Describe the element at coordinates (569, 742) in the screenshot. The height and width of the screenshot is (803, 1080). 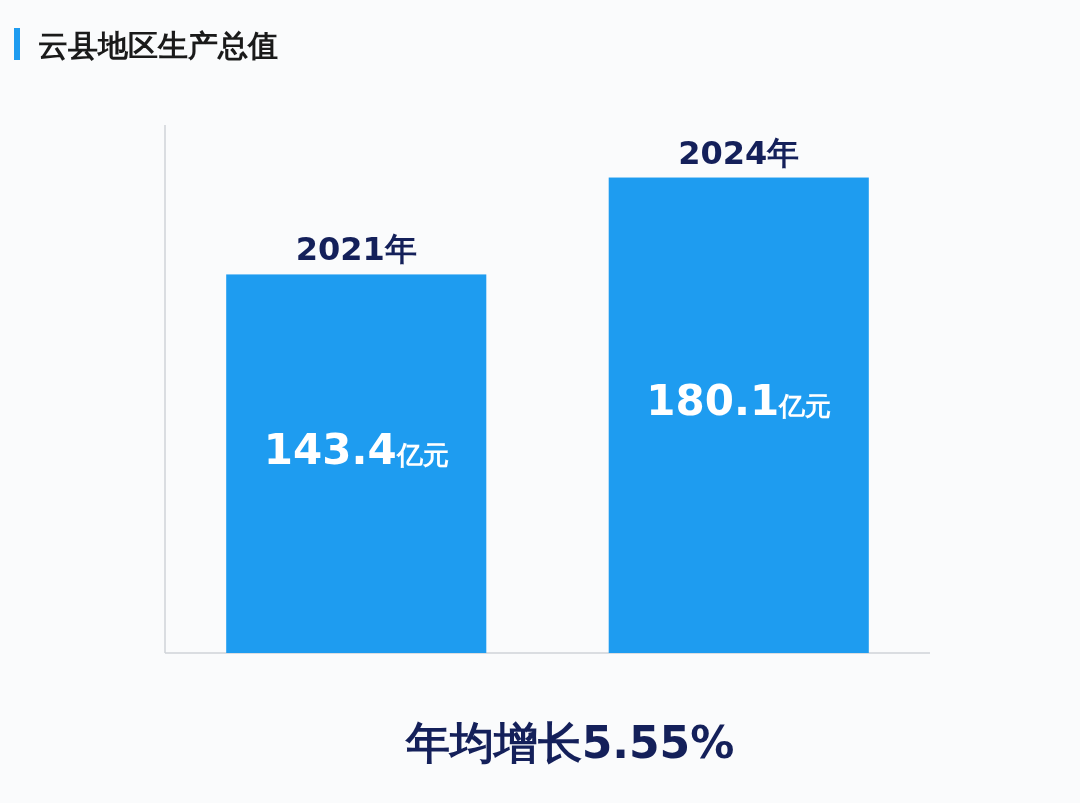
I see `text: 年均增长5.55%` at that location.